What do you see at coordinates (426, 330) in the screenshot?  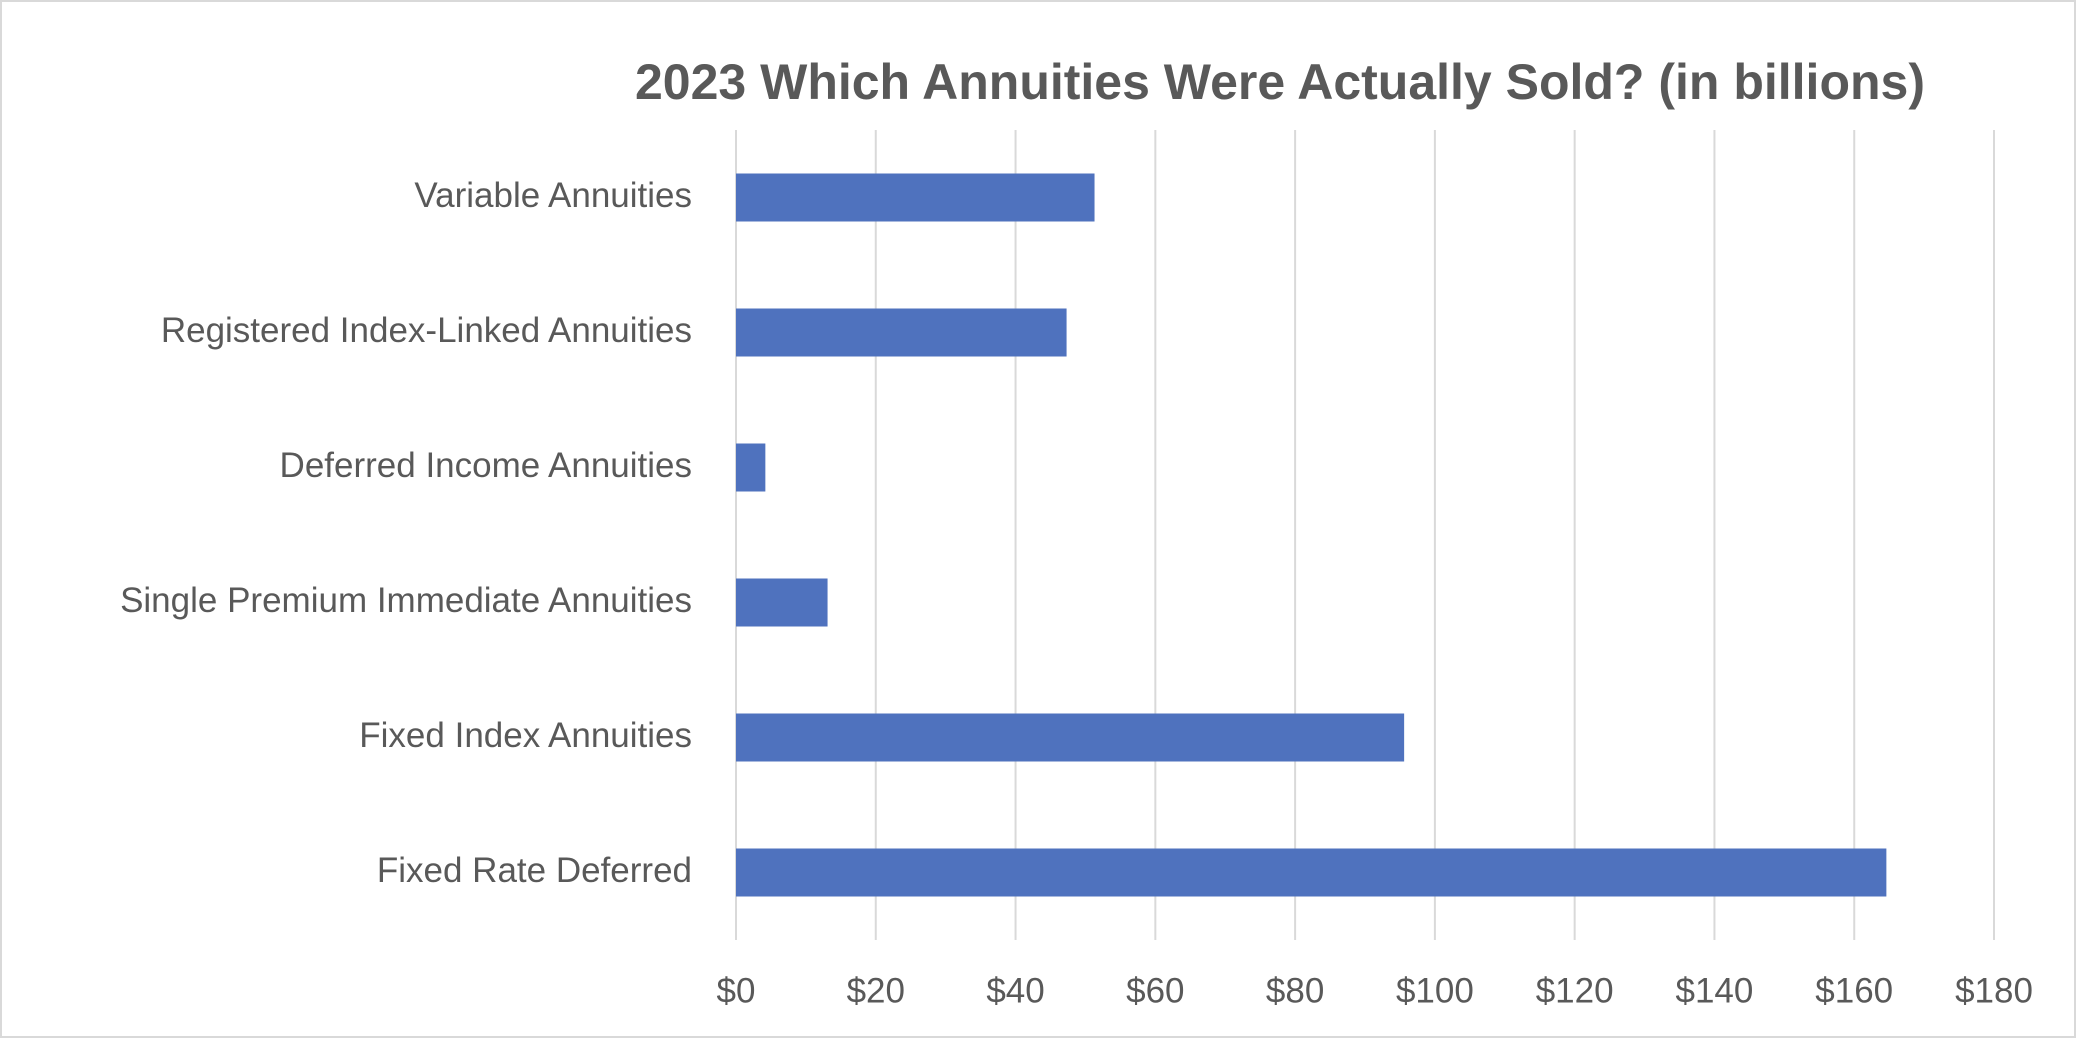 I see `y-tick-label: Registered Index-Linked Annuities` at bounding box center [426, 330].